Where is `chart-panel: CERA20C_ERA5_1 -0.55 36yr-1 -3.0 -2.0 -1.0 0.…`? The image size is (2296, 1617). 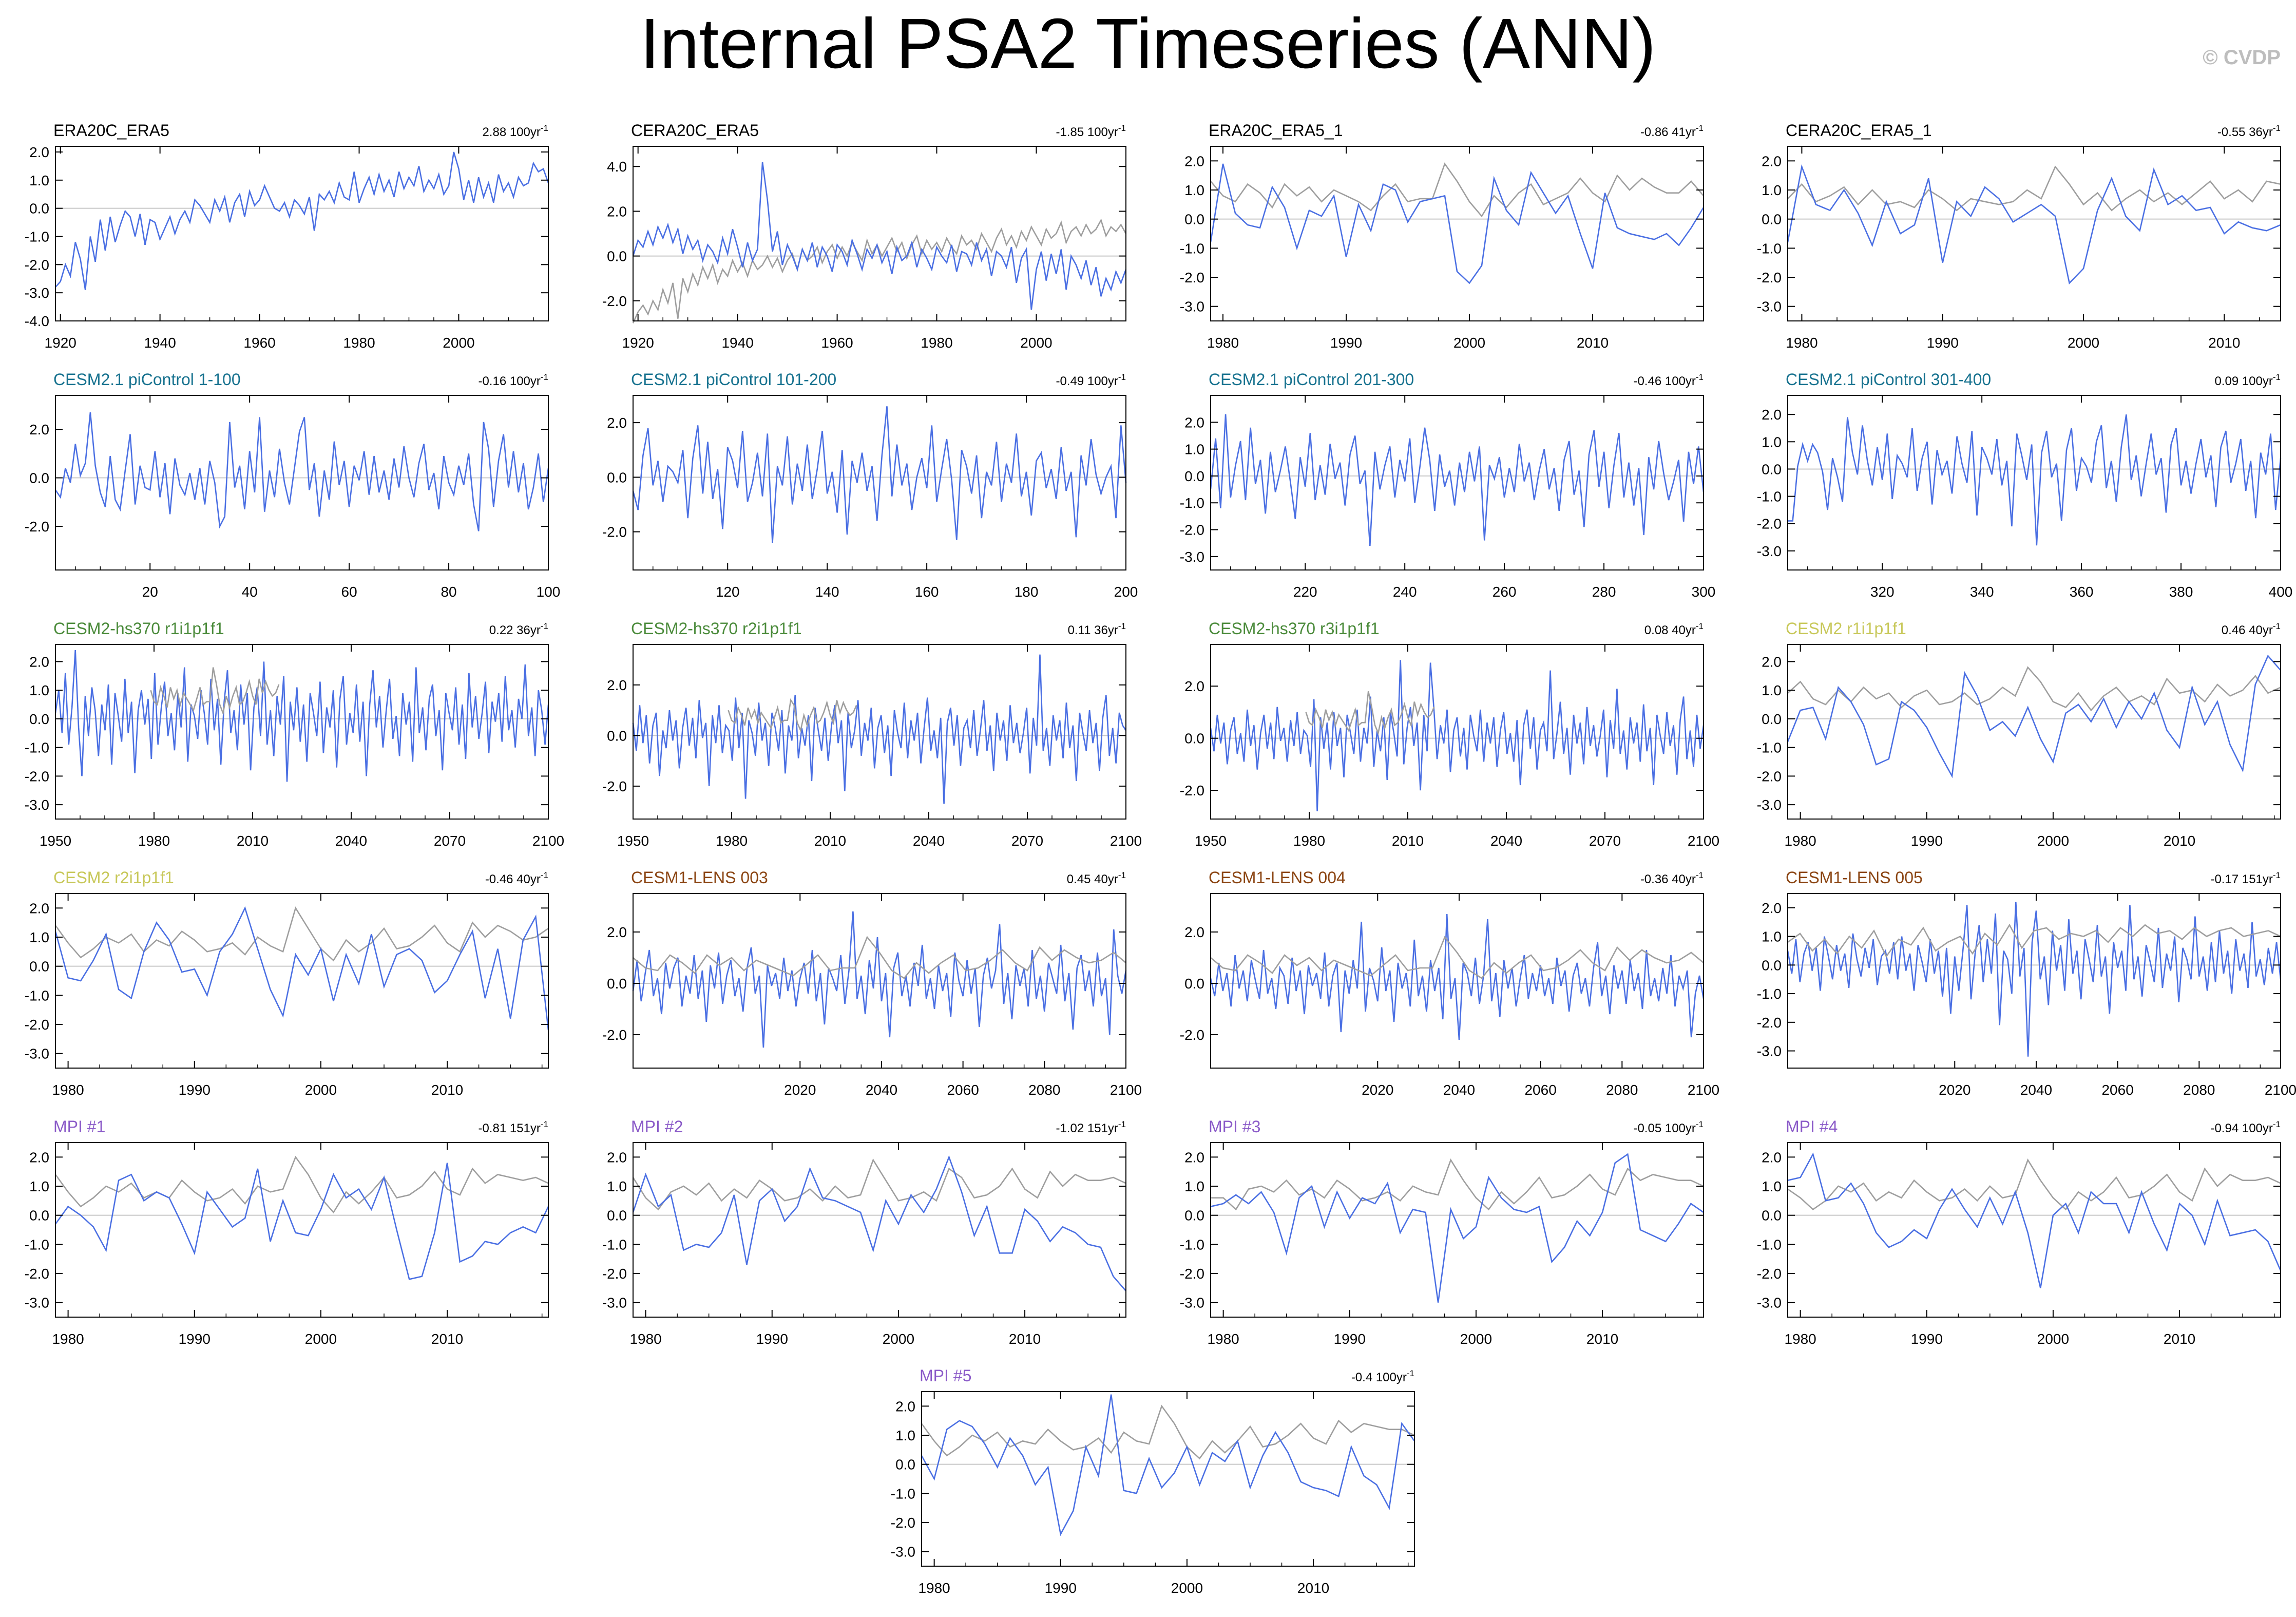 chart-panel: CERA20C_ERA5_1 -0.55 36yr-1 -3.0 -2.0 -1.0 0.… is located at coordinates (2019, 236).